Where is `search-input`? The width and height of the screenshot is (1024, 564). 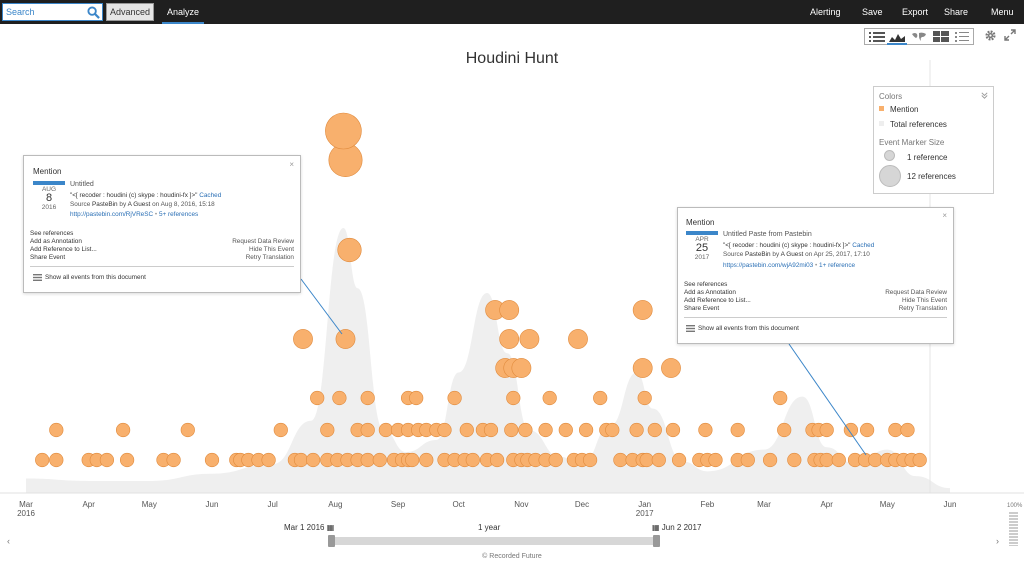 search-input is located at coordinates (46, 12).